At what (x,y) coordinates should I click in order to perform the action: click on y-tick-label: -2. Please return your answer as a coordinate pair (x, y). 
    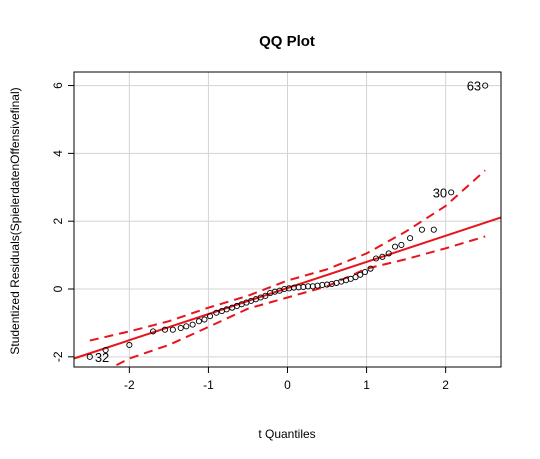
    Looking at the image, I should click on (58, 356).